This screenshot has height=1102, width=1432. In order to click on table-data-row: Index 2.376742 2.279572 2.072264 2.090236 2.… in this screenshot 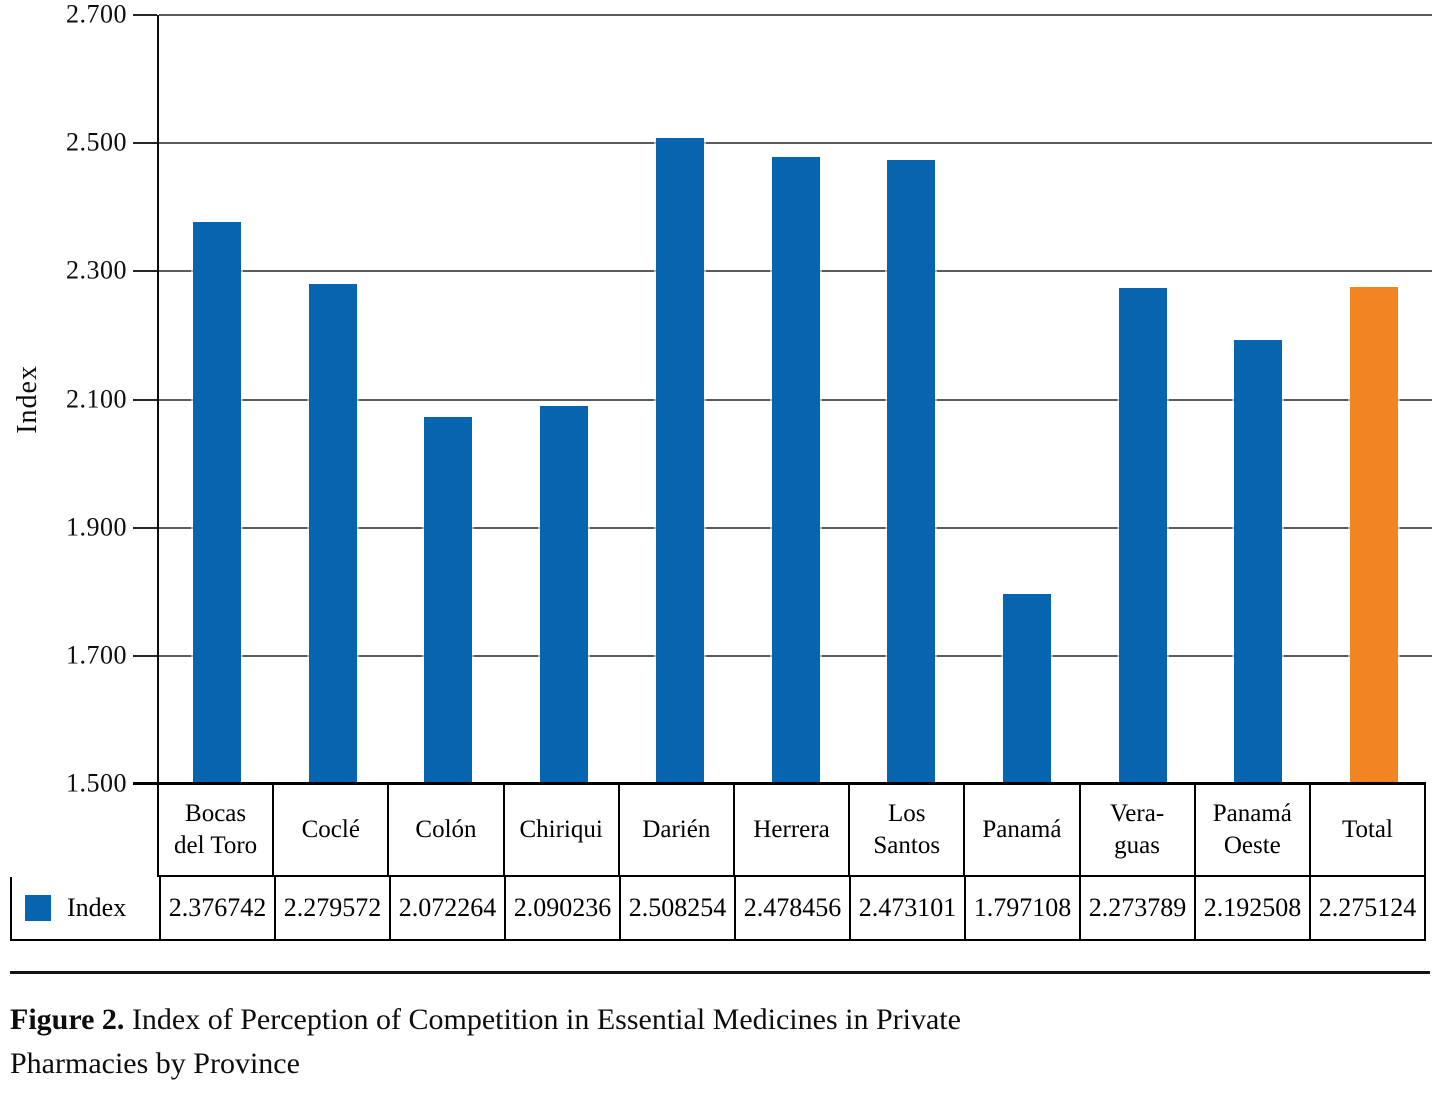, I will do `click(718, 909)`.